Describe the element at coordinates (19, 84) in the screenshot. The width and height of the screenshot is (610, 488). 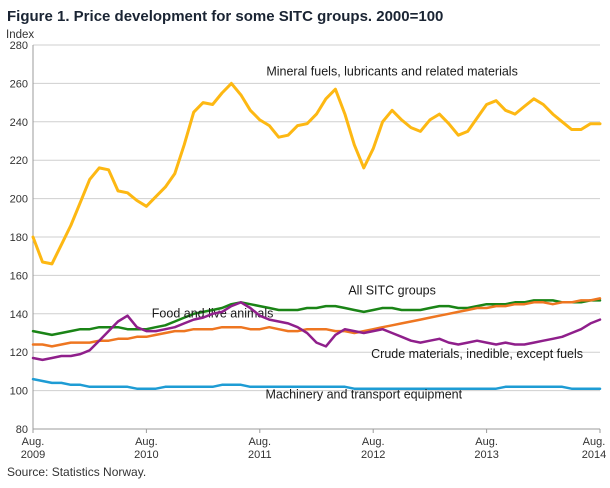
I see `y-tick-label: 260` at that location.